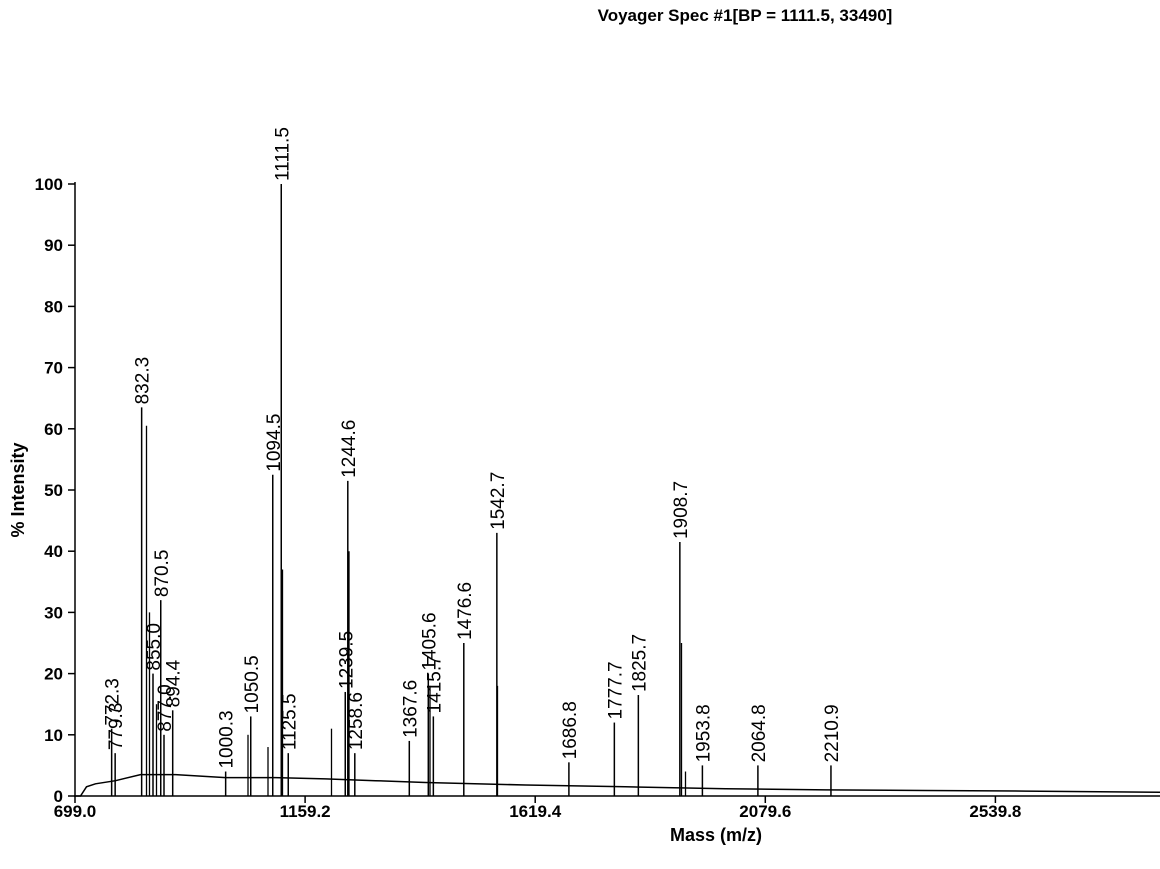  Describe the element at coordinates (53, 735) in the screenshot. I see `y-tick-label: 10` at that location.